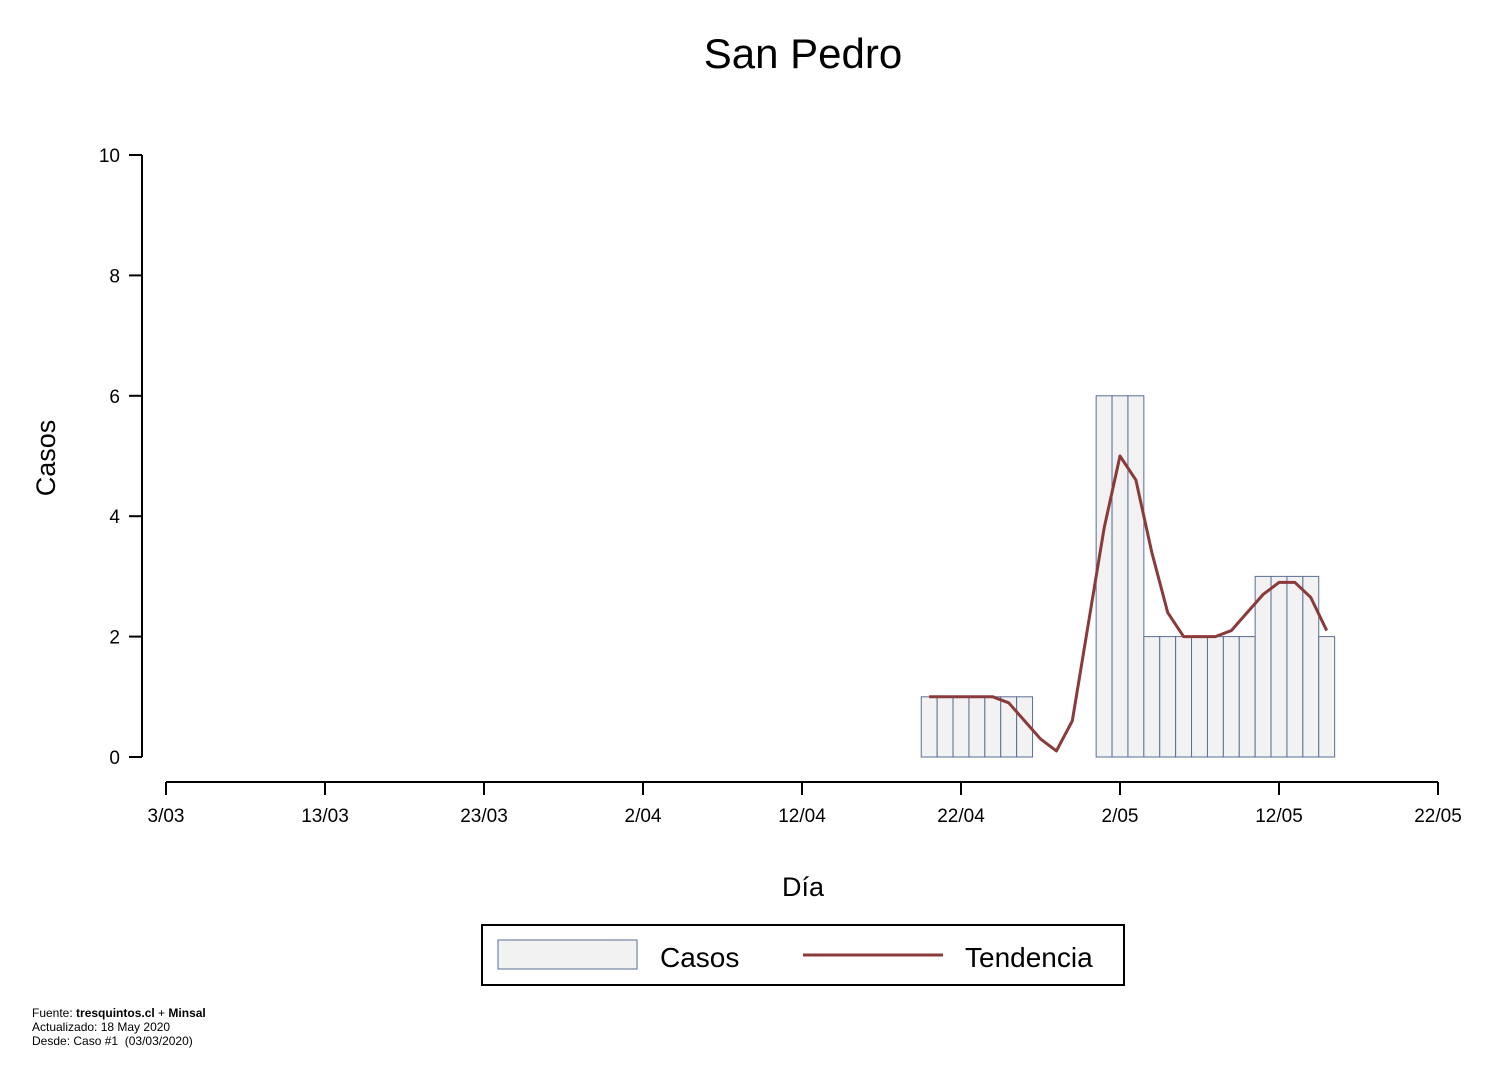 This screenshot has height=1082, width=1488. Describe the element at coordinates (325, 816) in the screenshot. I see `x-tick-label: 13/03` at that location.